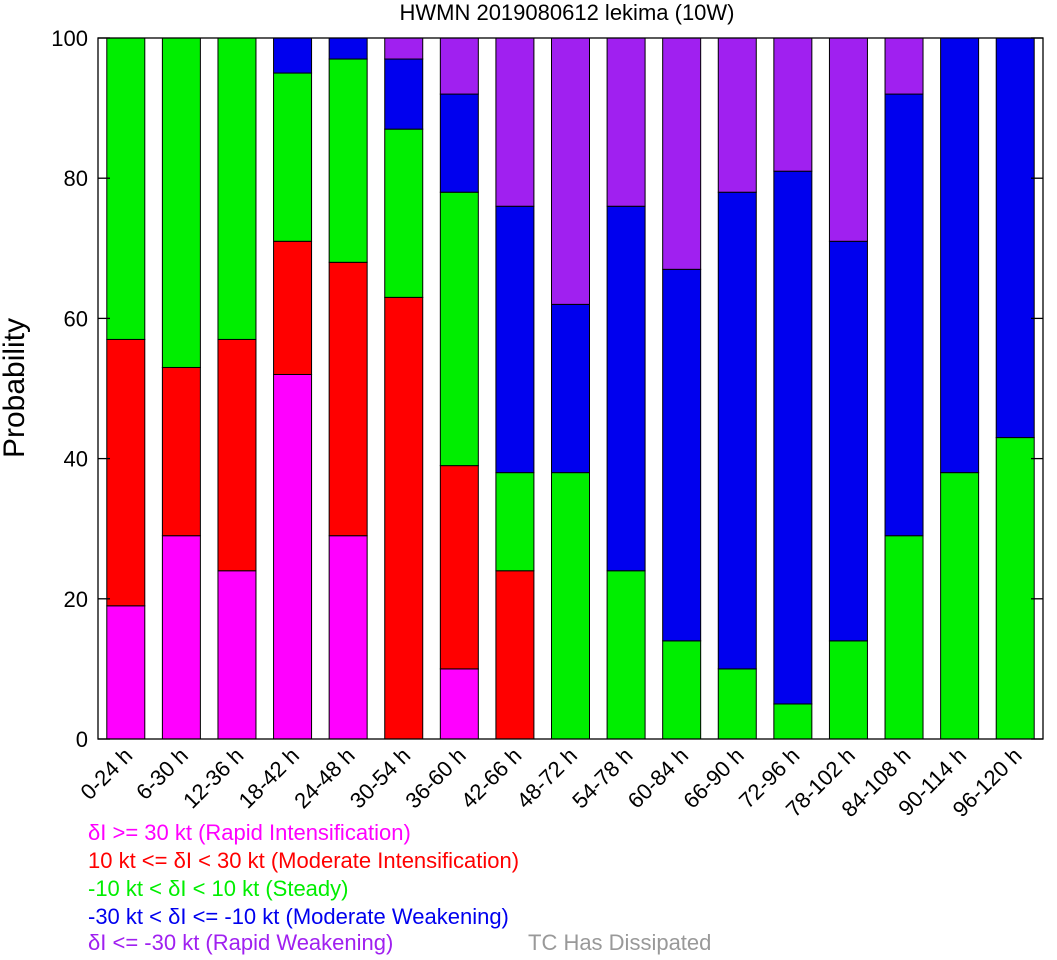 The image size is (1057, 960). Describe the element at coordinates (547, 778) in the screenshot. I see `x-tick-label: 48-72 h` at that location.